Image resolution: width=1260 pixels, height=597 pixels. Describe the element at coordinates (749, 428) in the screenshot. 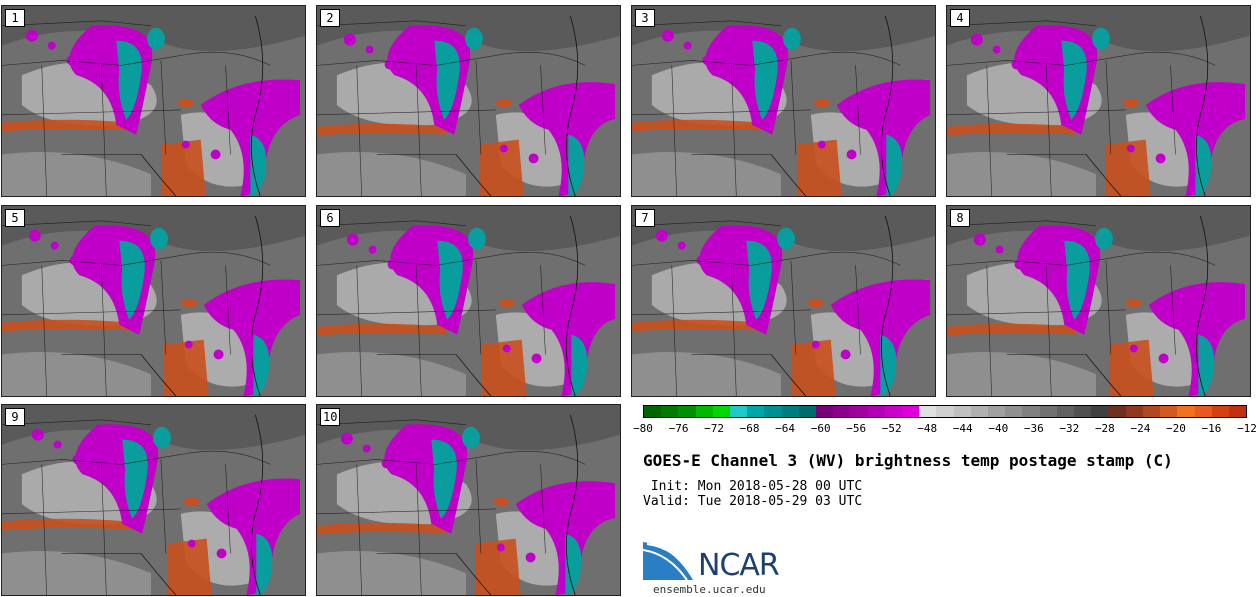

I see `colorbar-tick-label: −68` at that location.